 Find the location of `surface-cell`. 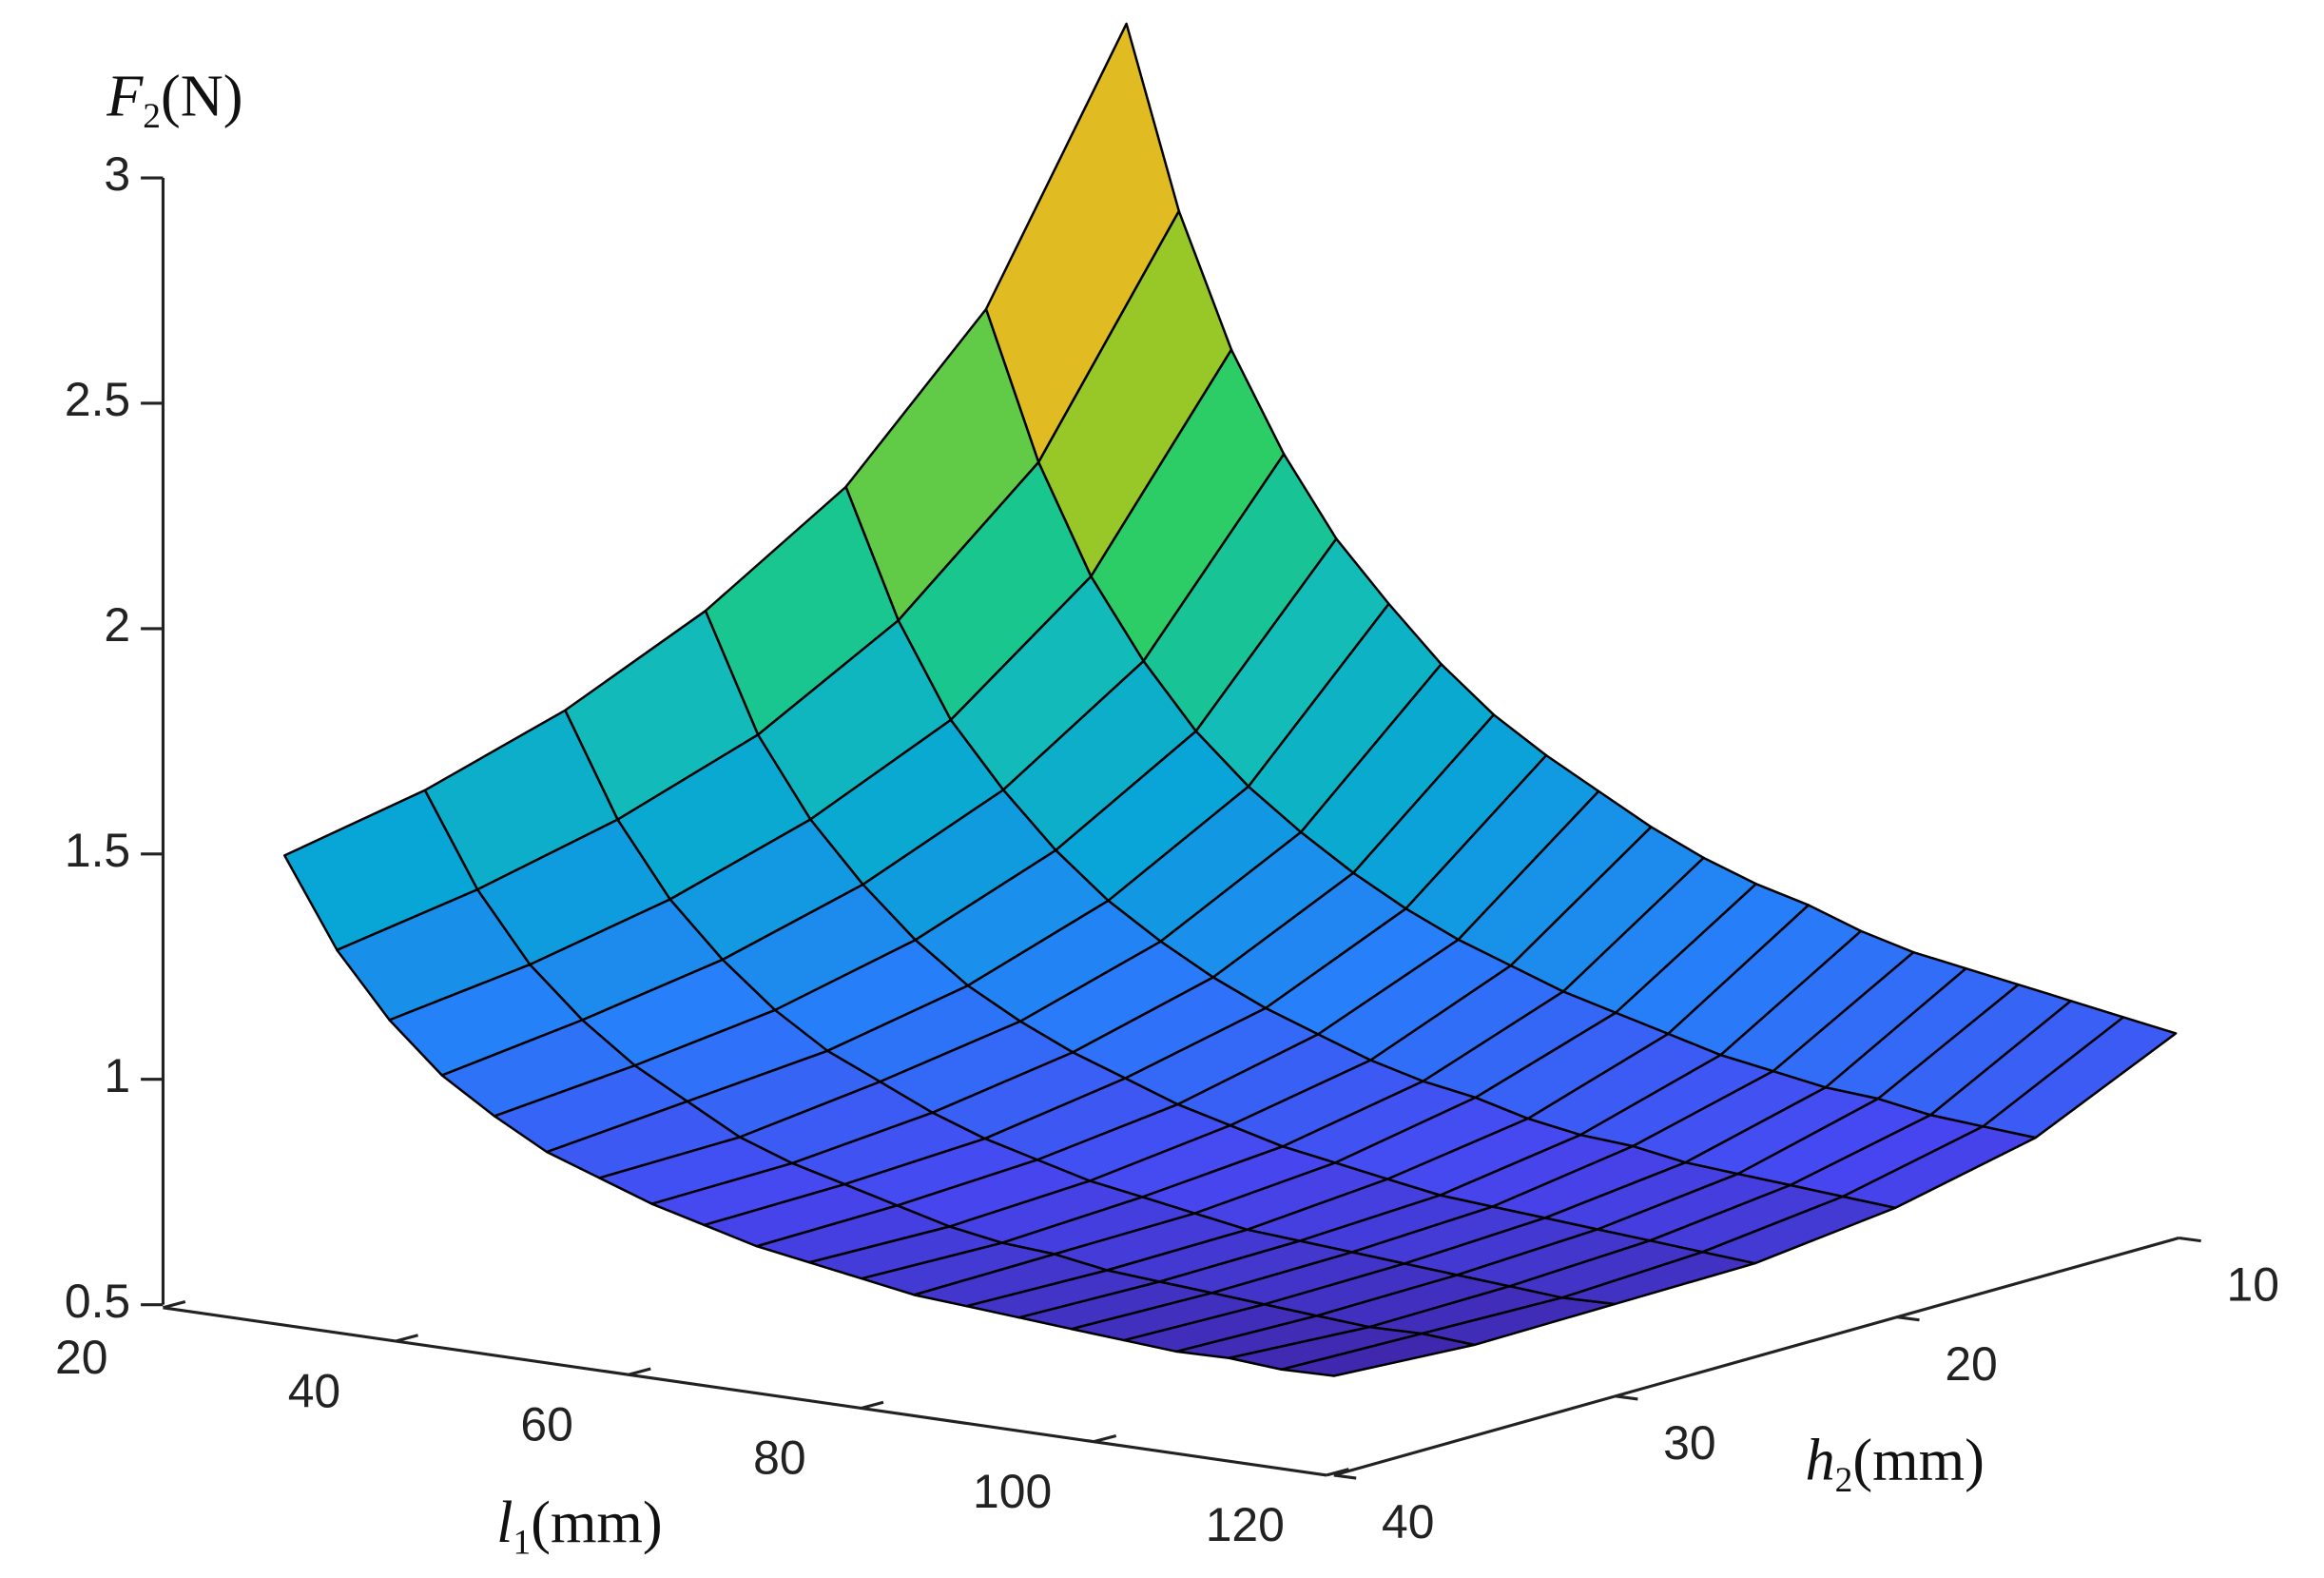

surface-cell is located at coordinates (1378, 1354).